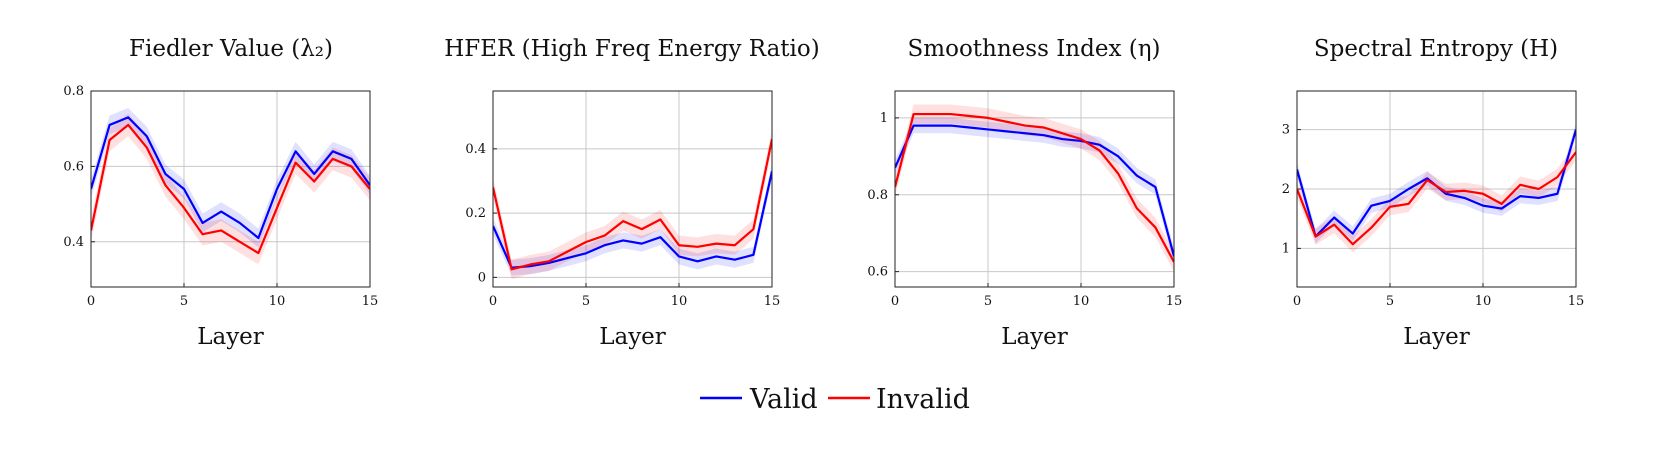  Describe the element at coordinates (632, 337) in the screenshot. I see `x-axis-label-1: Layer` at that location.